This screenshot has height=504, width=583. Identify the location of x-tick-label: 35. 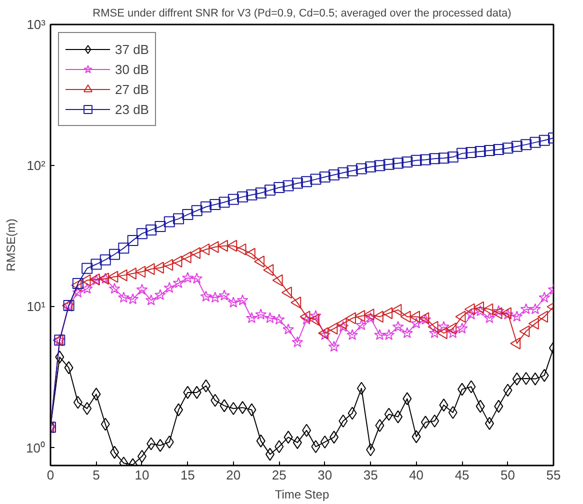
(370, 475).